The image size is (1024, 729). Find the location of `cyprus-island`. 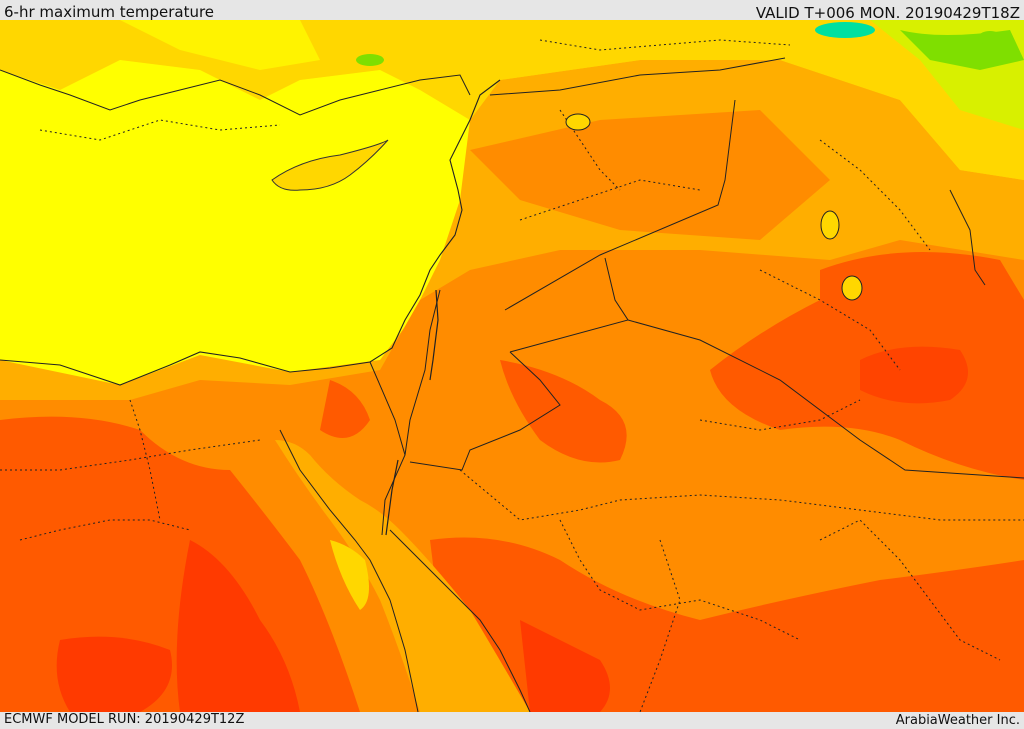

cyprus-island is located at coordinates (330, 165).